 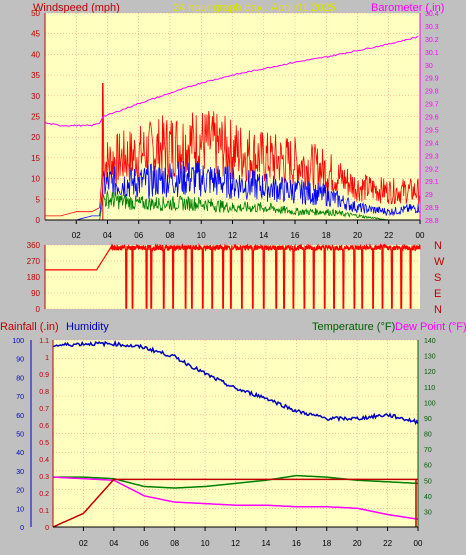 What do you see at coordinates (428, 497) in the screenshot?
I see `temperature-y-tick-label: 40` at bounding box center [428, 497].